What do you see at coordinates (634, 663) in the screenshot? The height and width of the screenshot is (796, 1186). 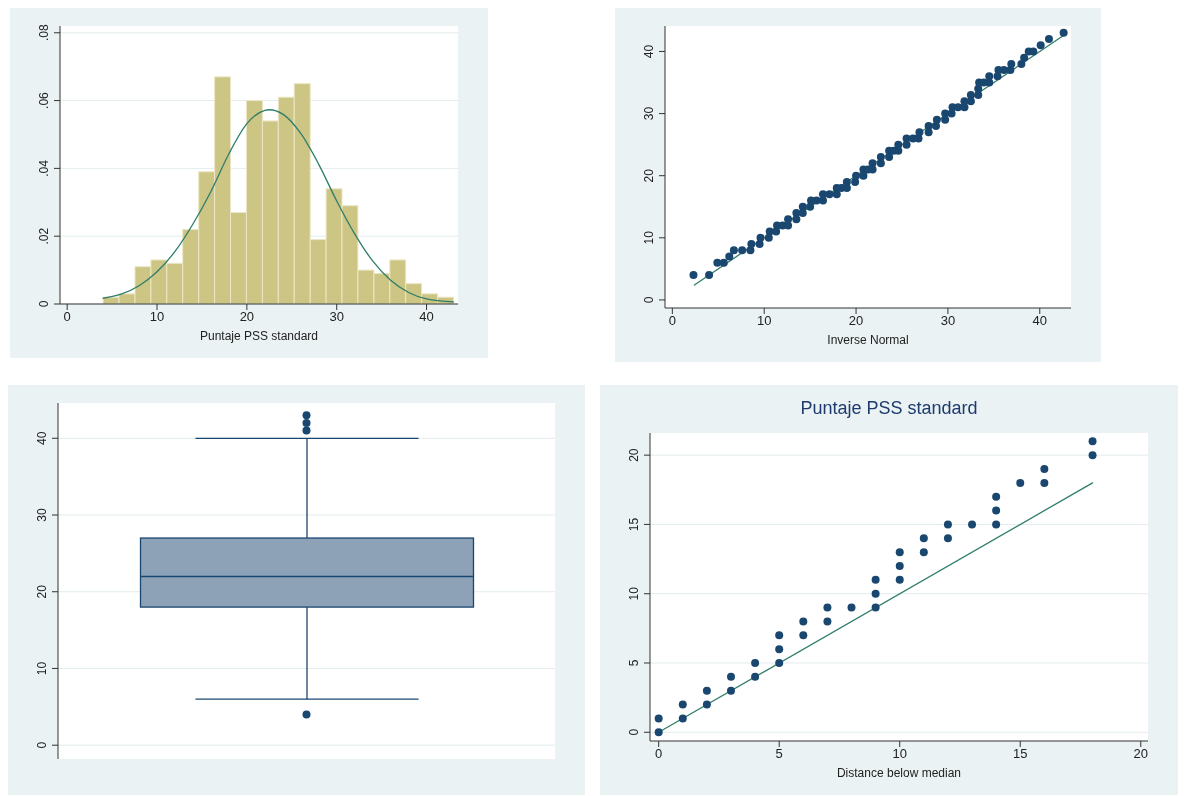 I see `y-tick-label: 5` at bounding box center [634, 663].